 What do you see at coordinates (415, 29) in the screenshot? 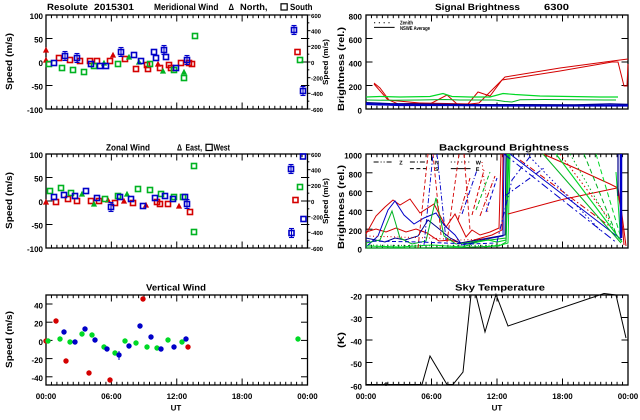
I see `svg-text: NSWE Average` at bounding box center [415, 29].